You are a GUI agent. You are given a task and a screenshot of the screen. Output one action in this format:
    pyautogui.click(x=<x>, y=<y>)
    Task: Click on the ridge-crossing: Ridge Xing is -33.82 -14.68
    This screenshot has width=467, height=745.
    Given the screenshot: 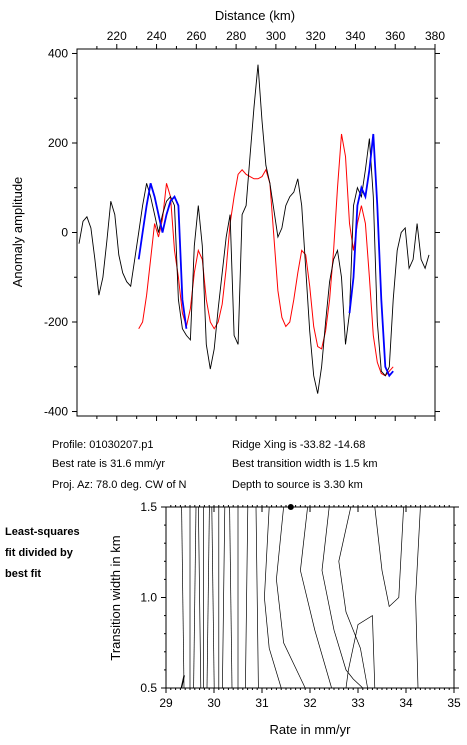 What is the action you would take?
    pyautogui.click(x=298, y=445)
    